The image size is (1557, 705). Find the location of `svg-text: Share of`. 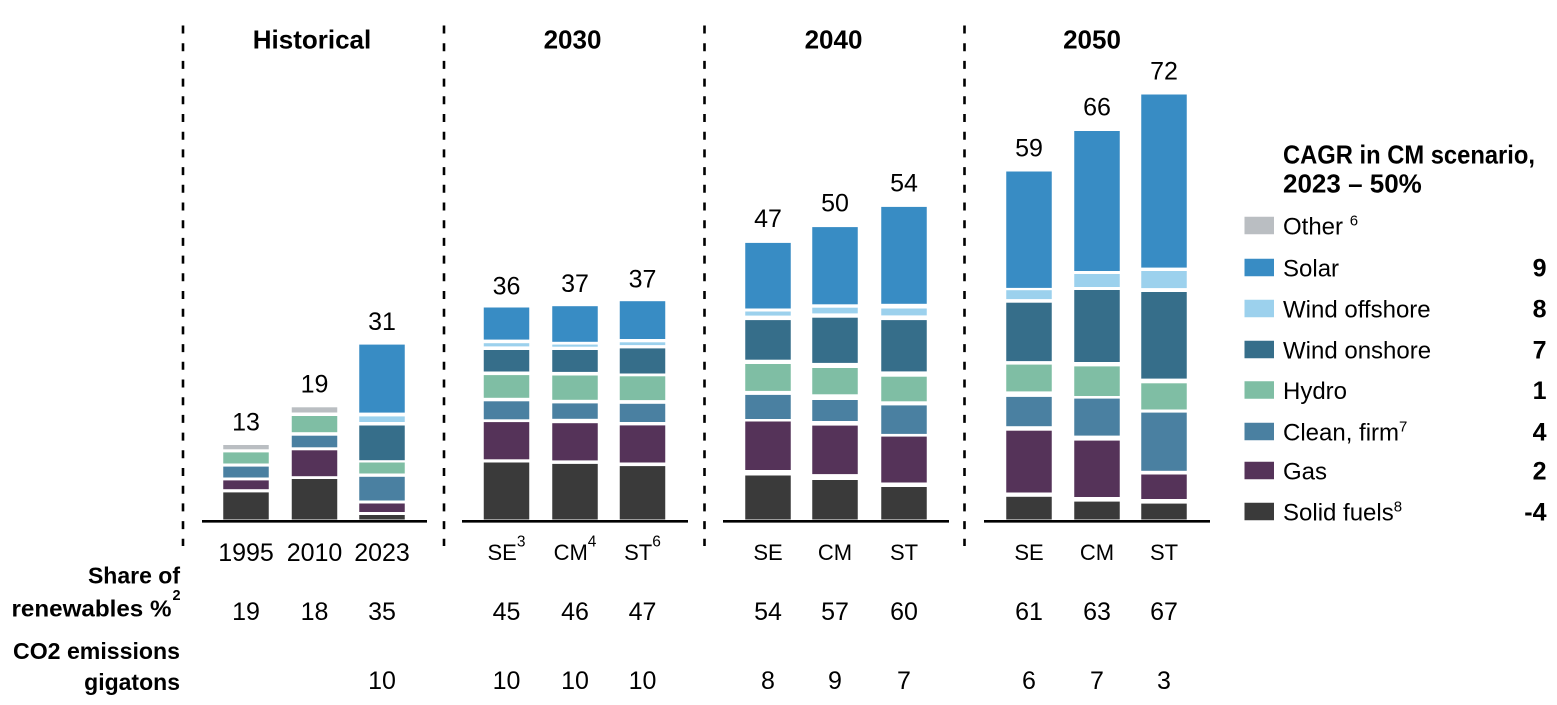

svg-text: Share of is located at coordinates (134, 576).